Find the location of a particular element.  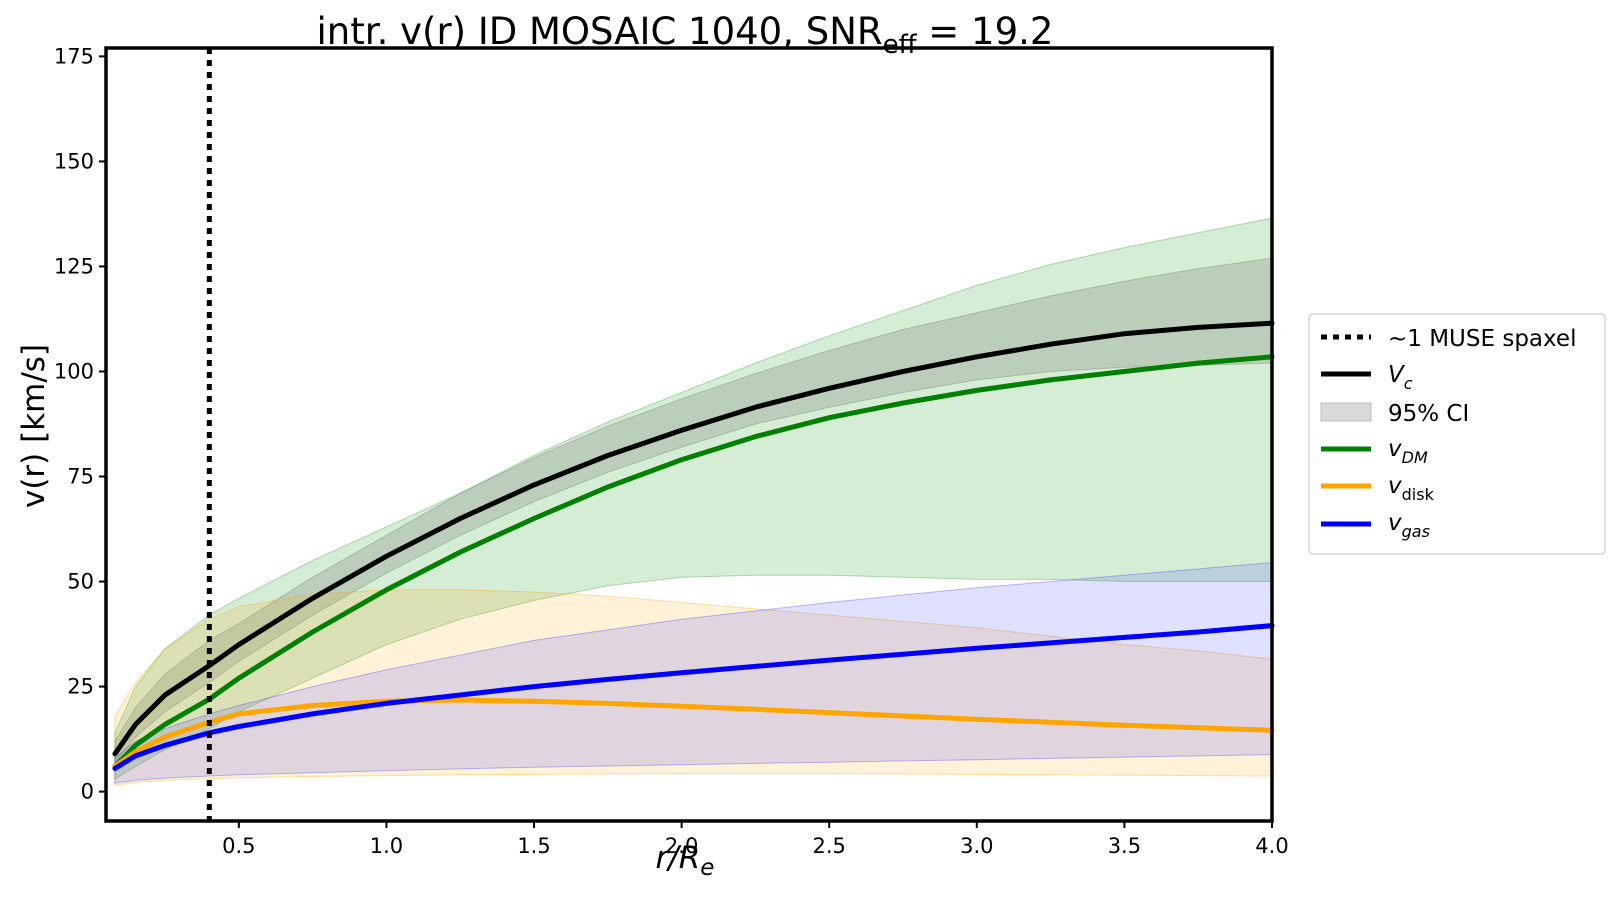

x-axis-ticks: 0.5 1.0 1.5 2.0 2.5 3.0 3.5 4.0 is located at coordinates (755, 839).